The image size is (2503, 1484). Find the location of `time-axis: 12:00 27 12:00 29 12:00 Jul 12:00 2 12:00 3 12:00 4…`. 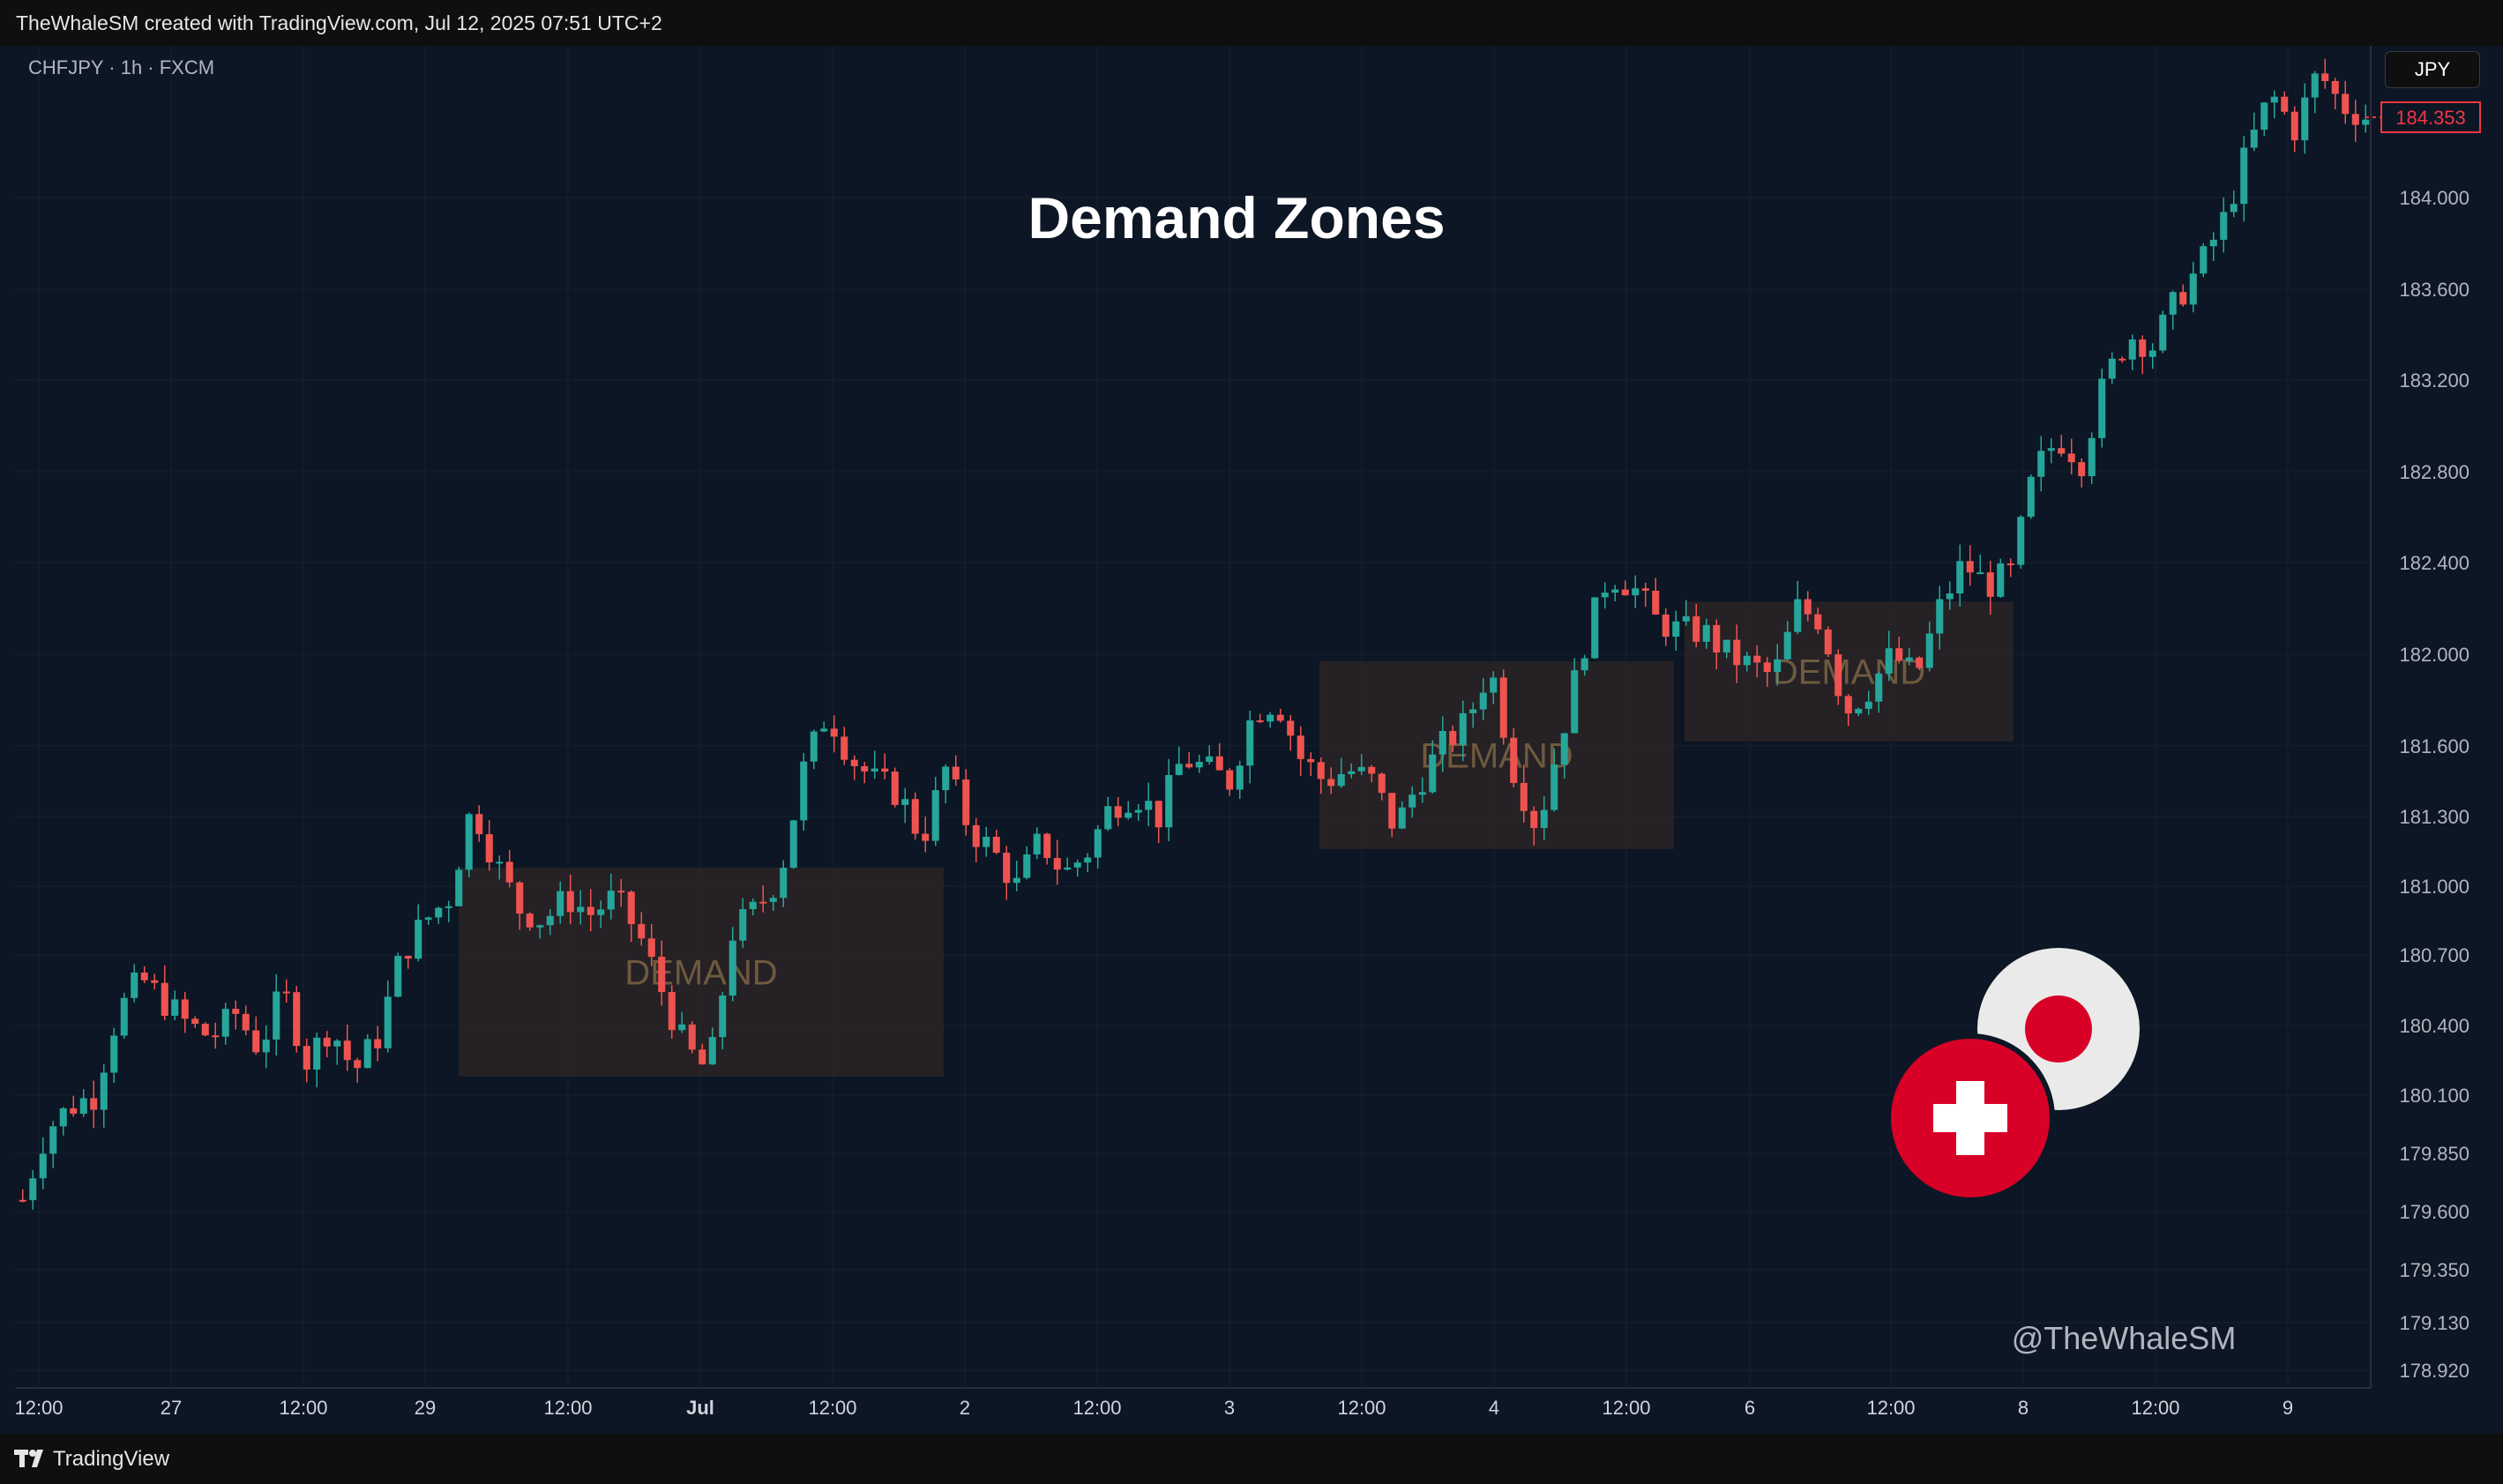

time-axis: 12:00 27 12:00 29 12:00 Jul 12:00 2 12:00 3 12:00 4… is located at coordinates (1153, 1408).